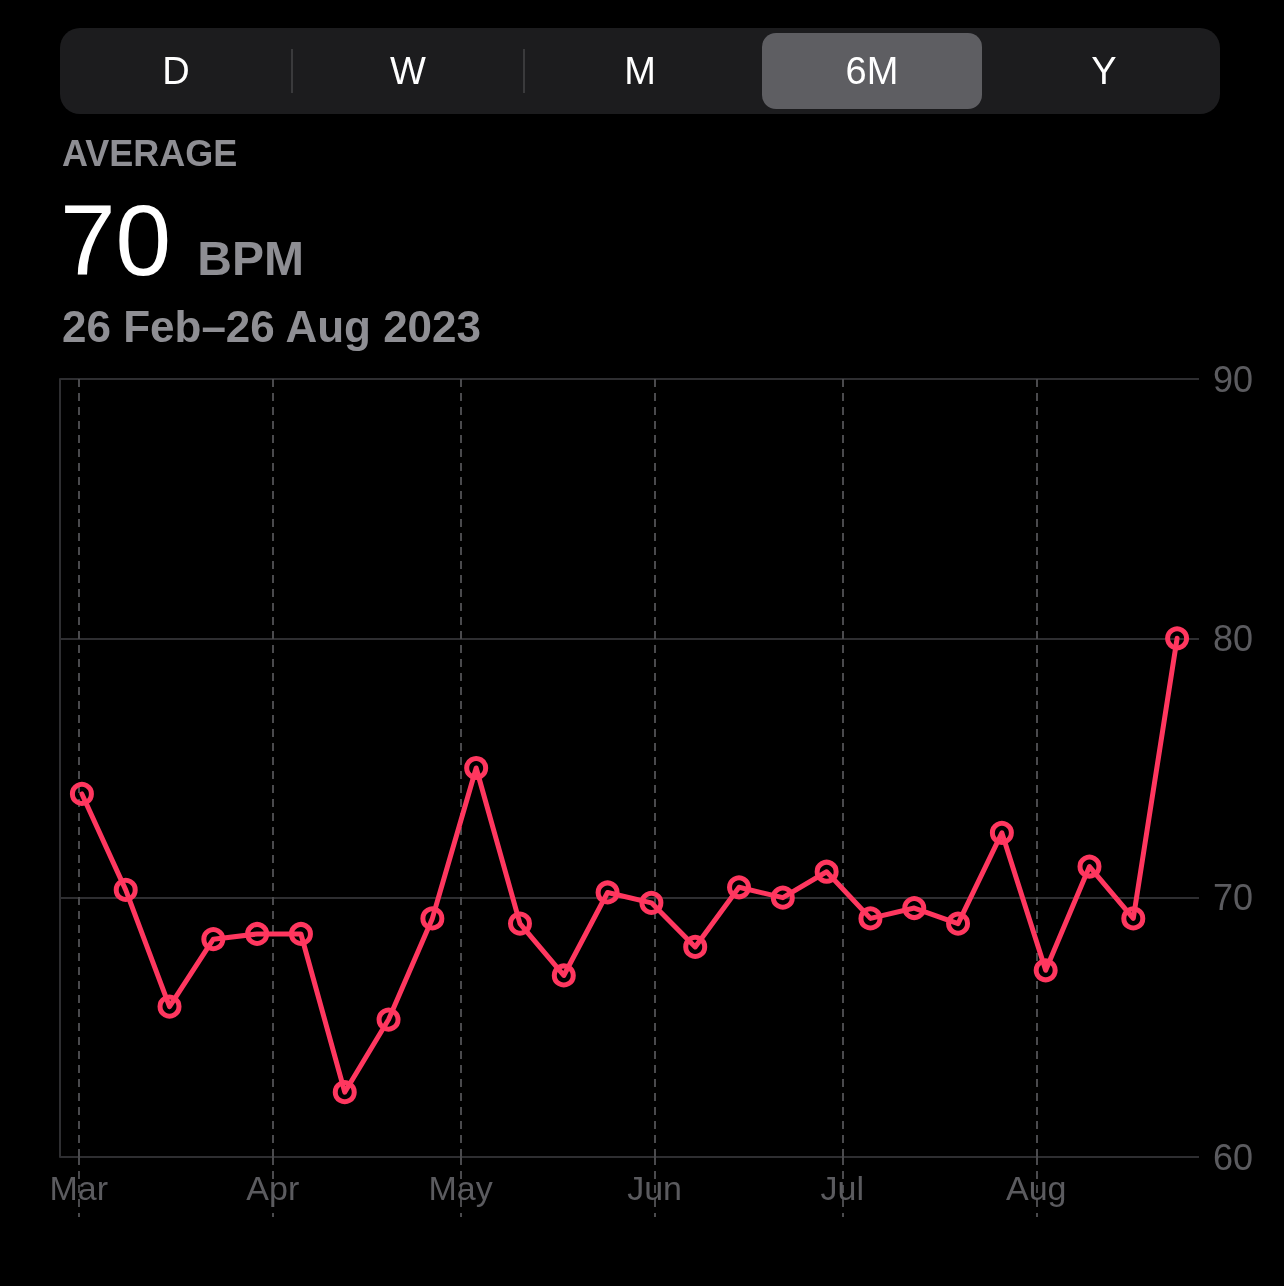 The height and width of the screenshot is (1286, 1284). What do you see at coordinates (1233, 1157) in the screenshot?
I see `y-tick-label: 60` at bounding box center [1233, 1157].